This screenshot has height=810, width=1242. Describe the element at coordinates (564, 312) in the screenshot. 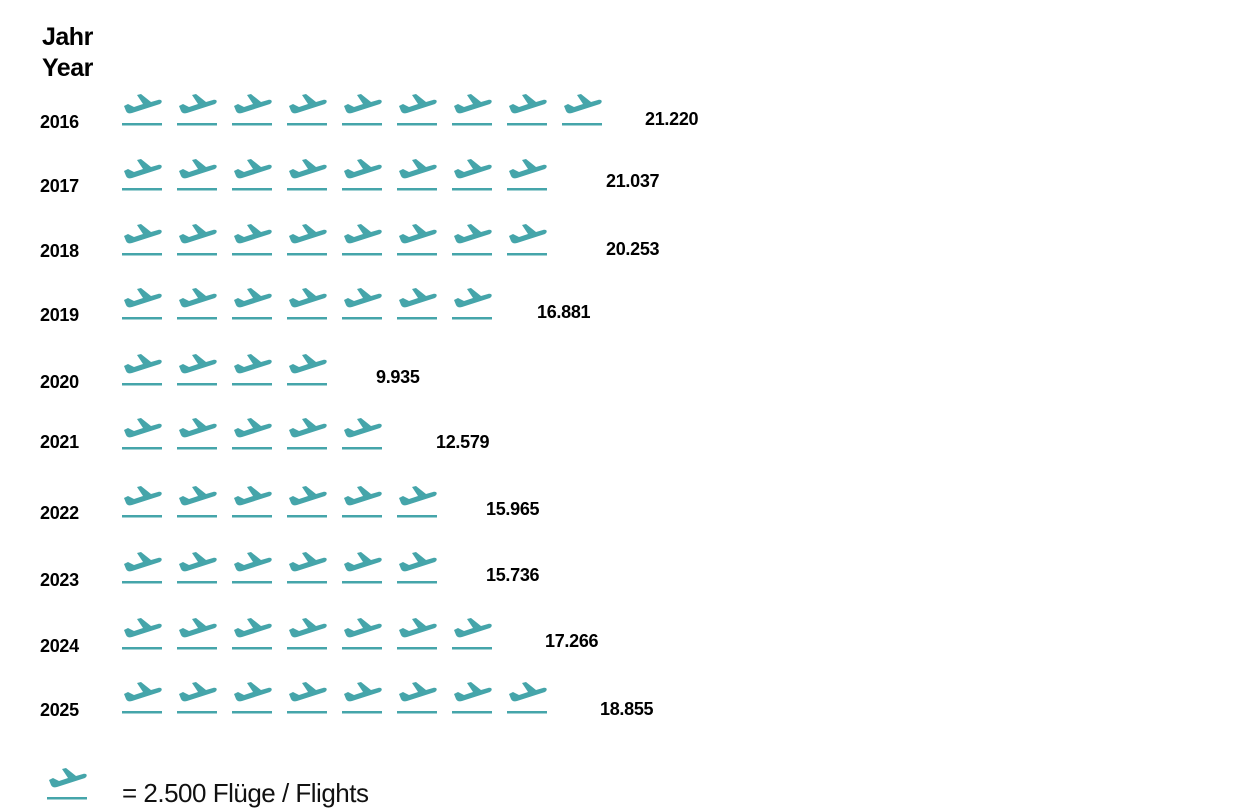

I see `value-label: 16.881` at that location.